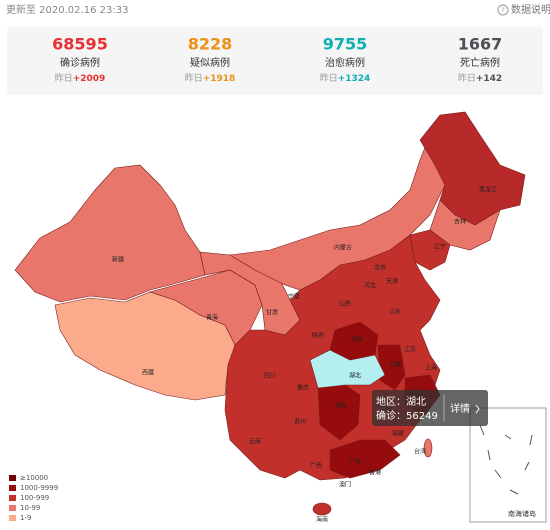 The image size is (550, 530). I want to click on province-label: 宁夏, so click(294, 297).